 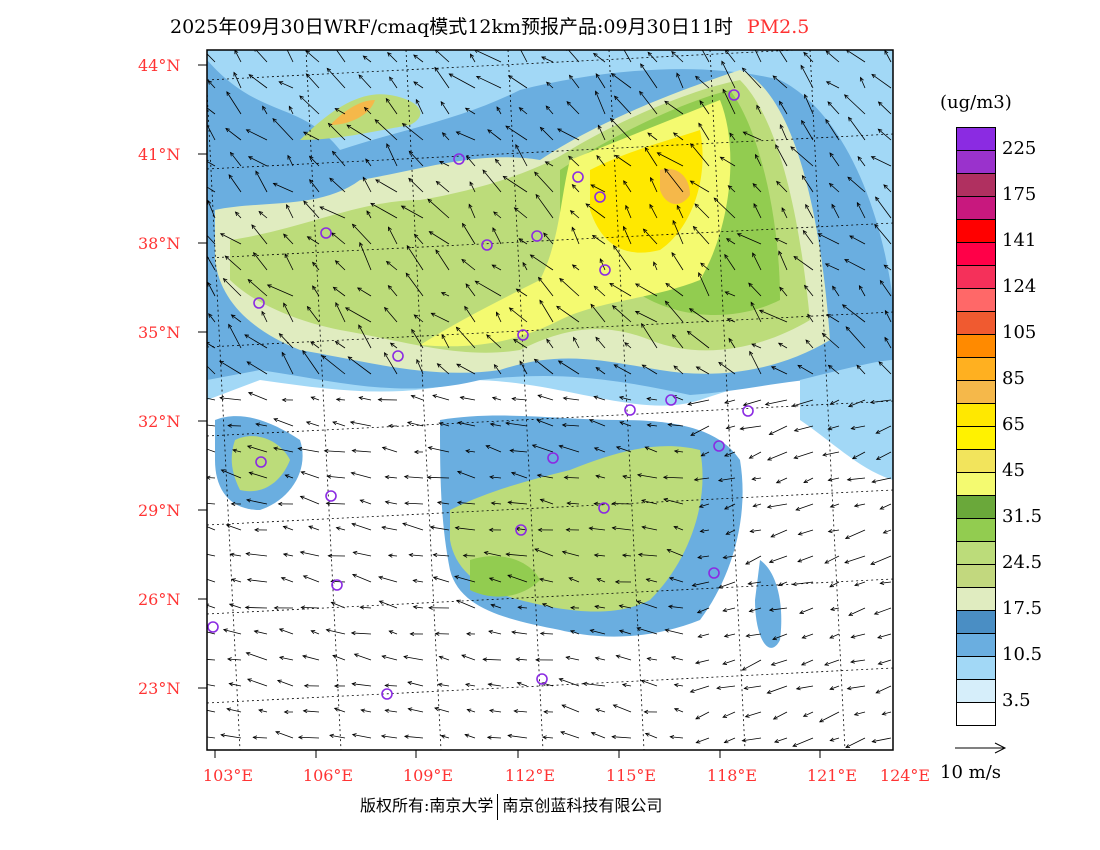 I want to click on pm-field-north-plume-core, so click(x=352, y=112).